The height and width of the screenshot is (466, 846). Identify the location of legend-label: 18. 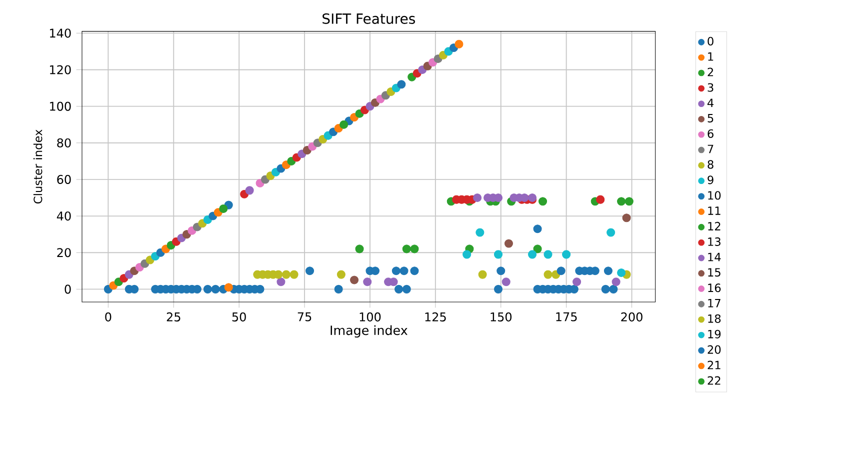
(714, 318).